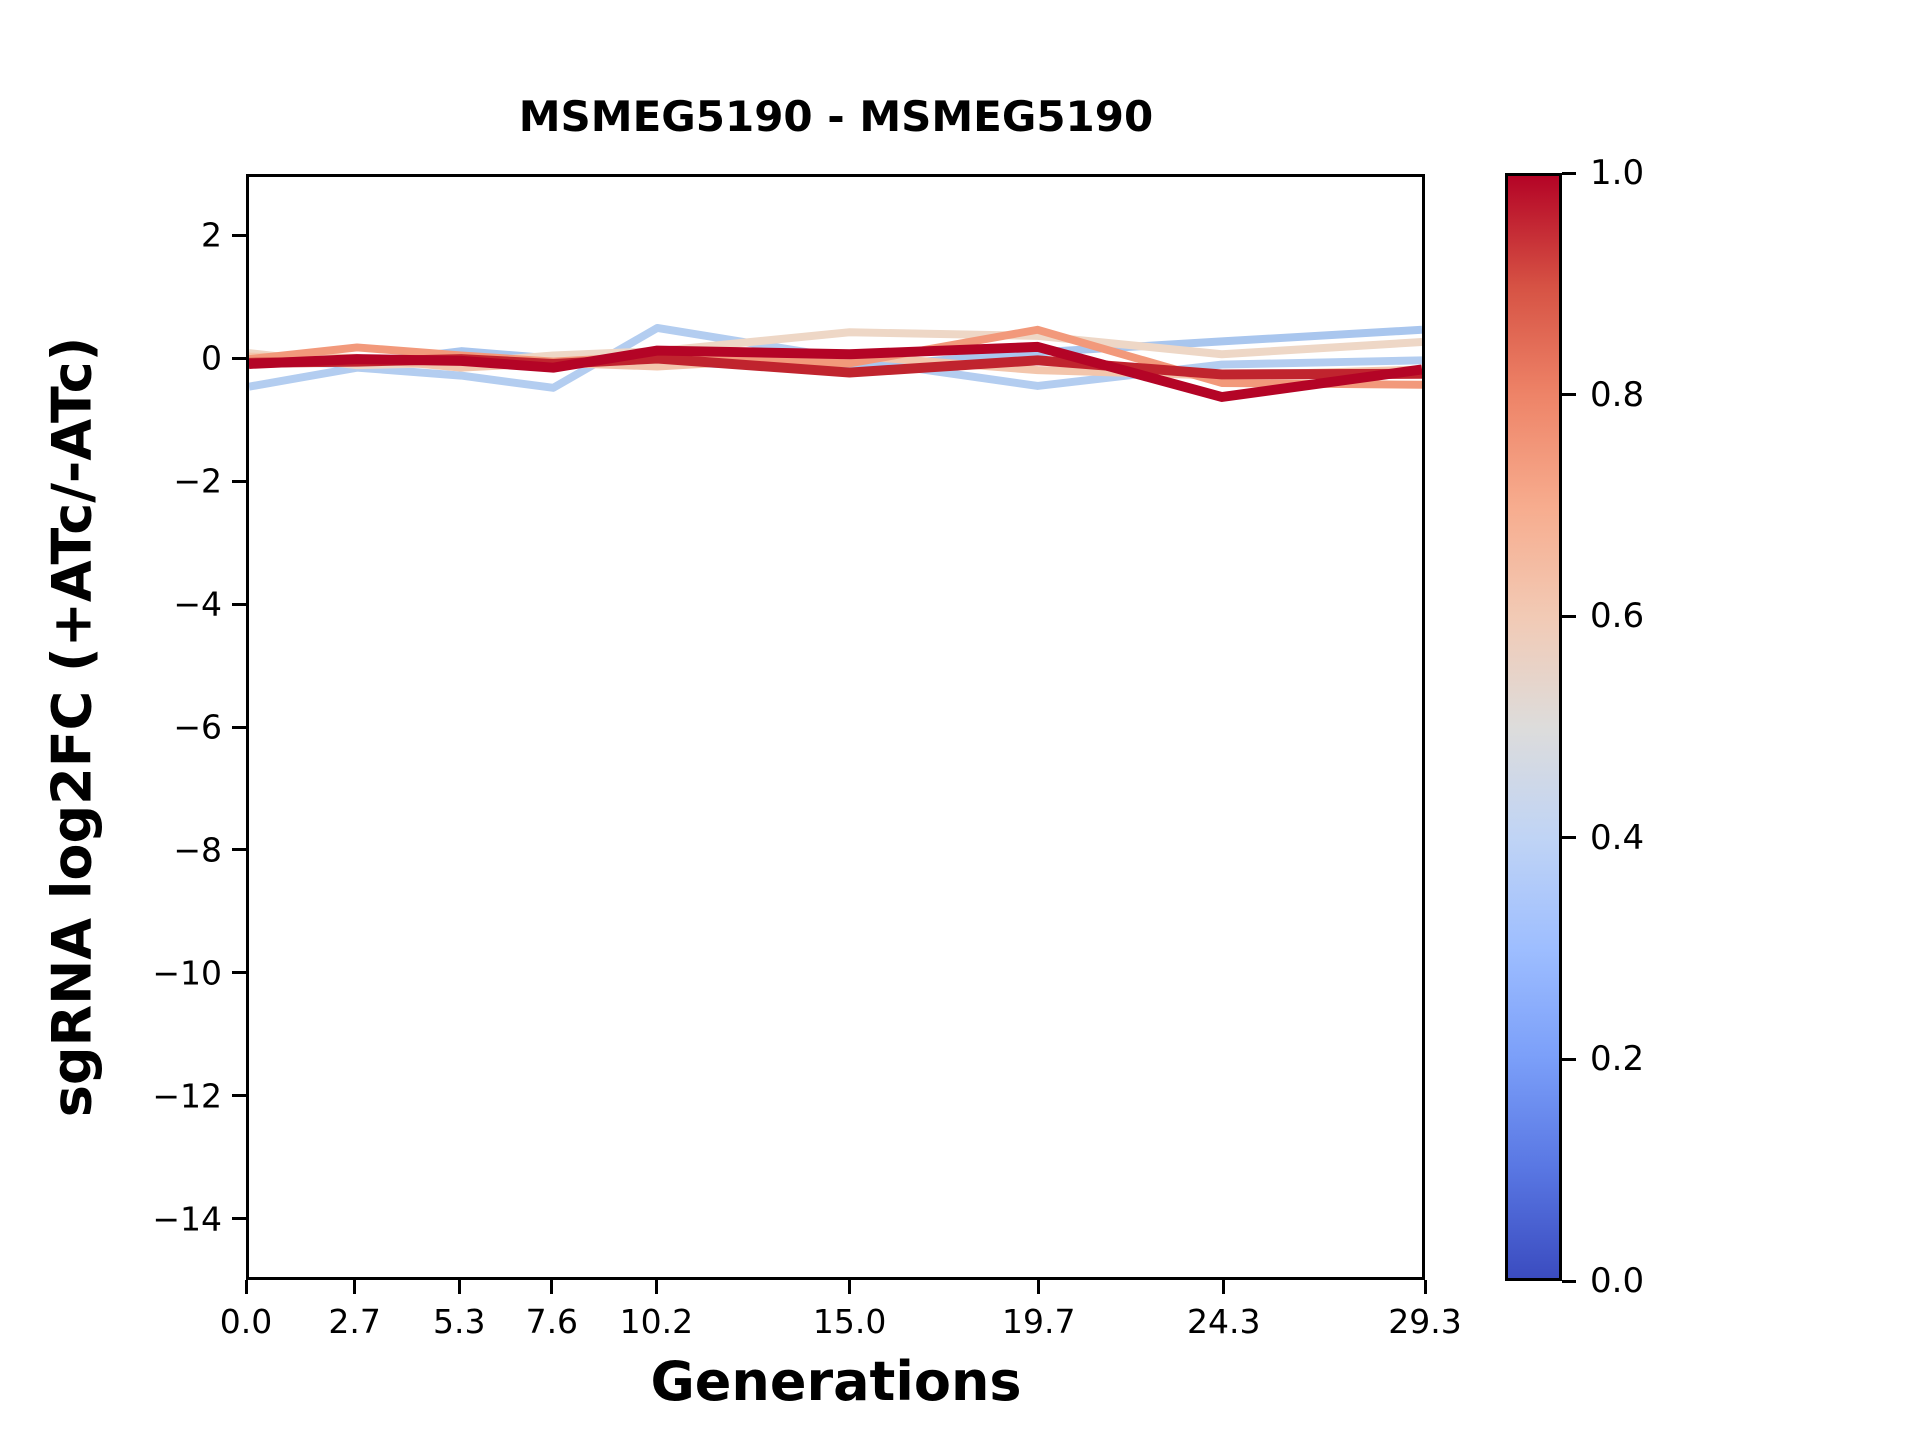 The height and width of the screenshot is (1440, 1920). Describe the element at coordinates (1617, 616) in the screenshot. I see `colorbar-tick-label: 0.6` at that location.